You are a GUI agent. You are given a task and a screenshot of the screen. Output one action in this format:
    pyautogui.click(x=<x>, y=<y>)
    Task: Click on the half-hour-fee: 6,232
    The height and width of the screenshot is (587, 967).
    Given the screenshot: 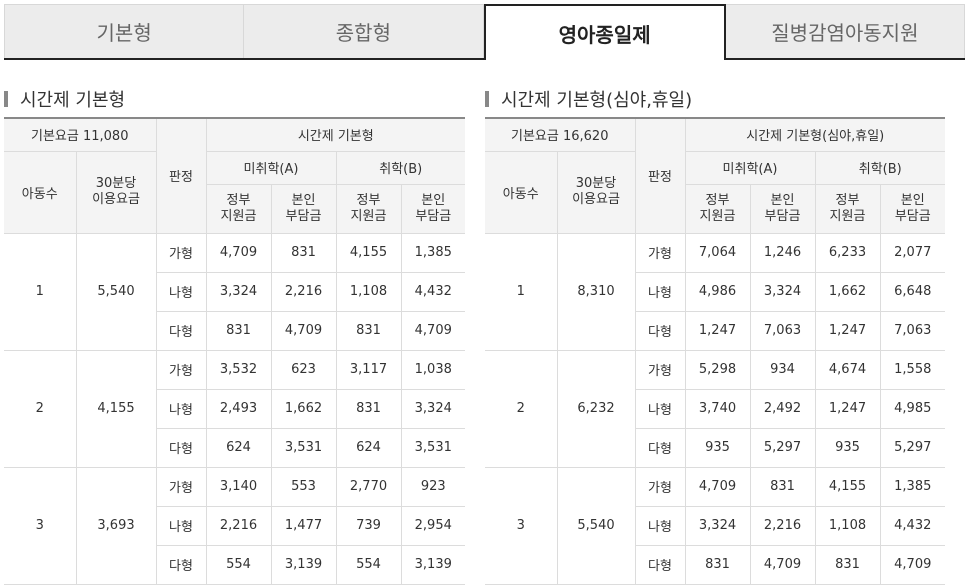 What is the action you would take?
    pyautogui.click(x=596, y=408)
    